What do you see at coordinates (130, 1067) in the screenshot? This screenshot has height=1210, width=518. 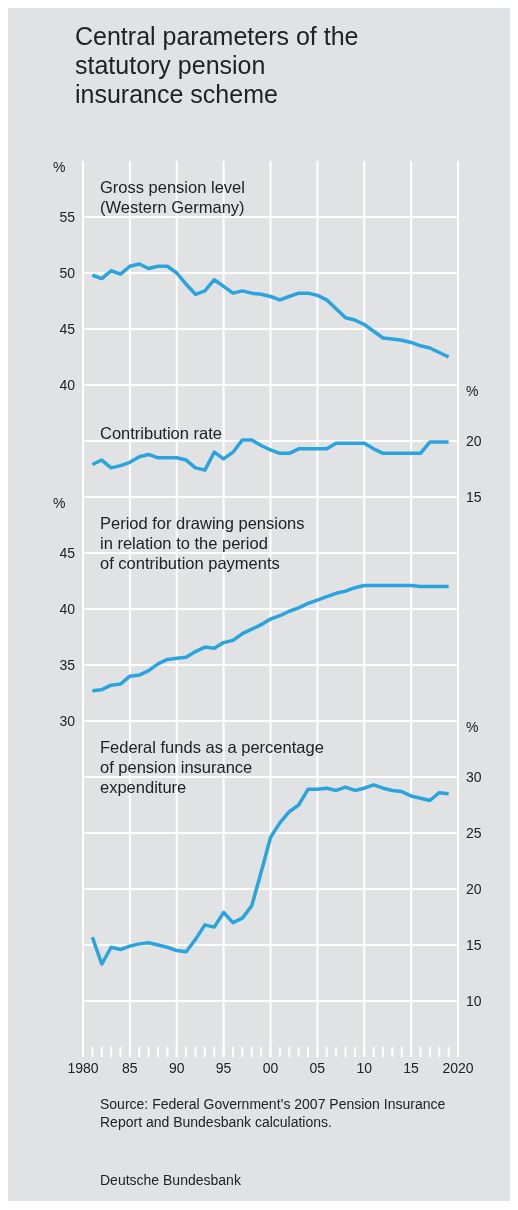 I see `x-tick-label: 85` at bounding box center [130, 1067].